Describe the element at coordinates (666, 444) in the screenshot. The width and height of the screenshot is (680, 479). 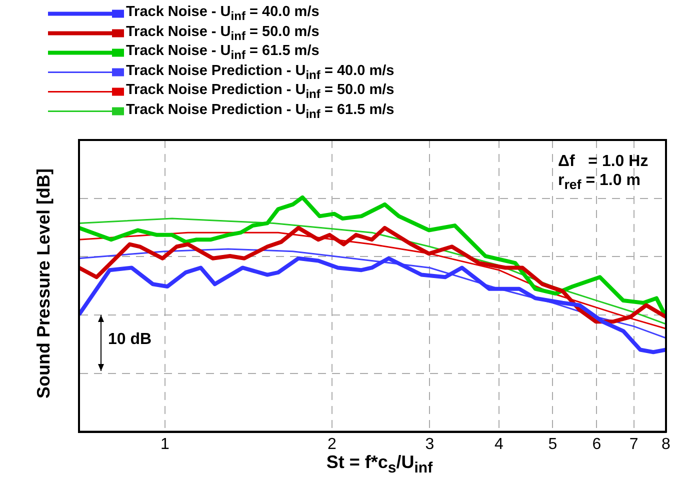
I see `x-tick-label: 8` at that location.